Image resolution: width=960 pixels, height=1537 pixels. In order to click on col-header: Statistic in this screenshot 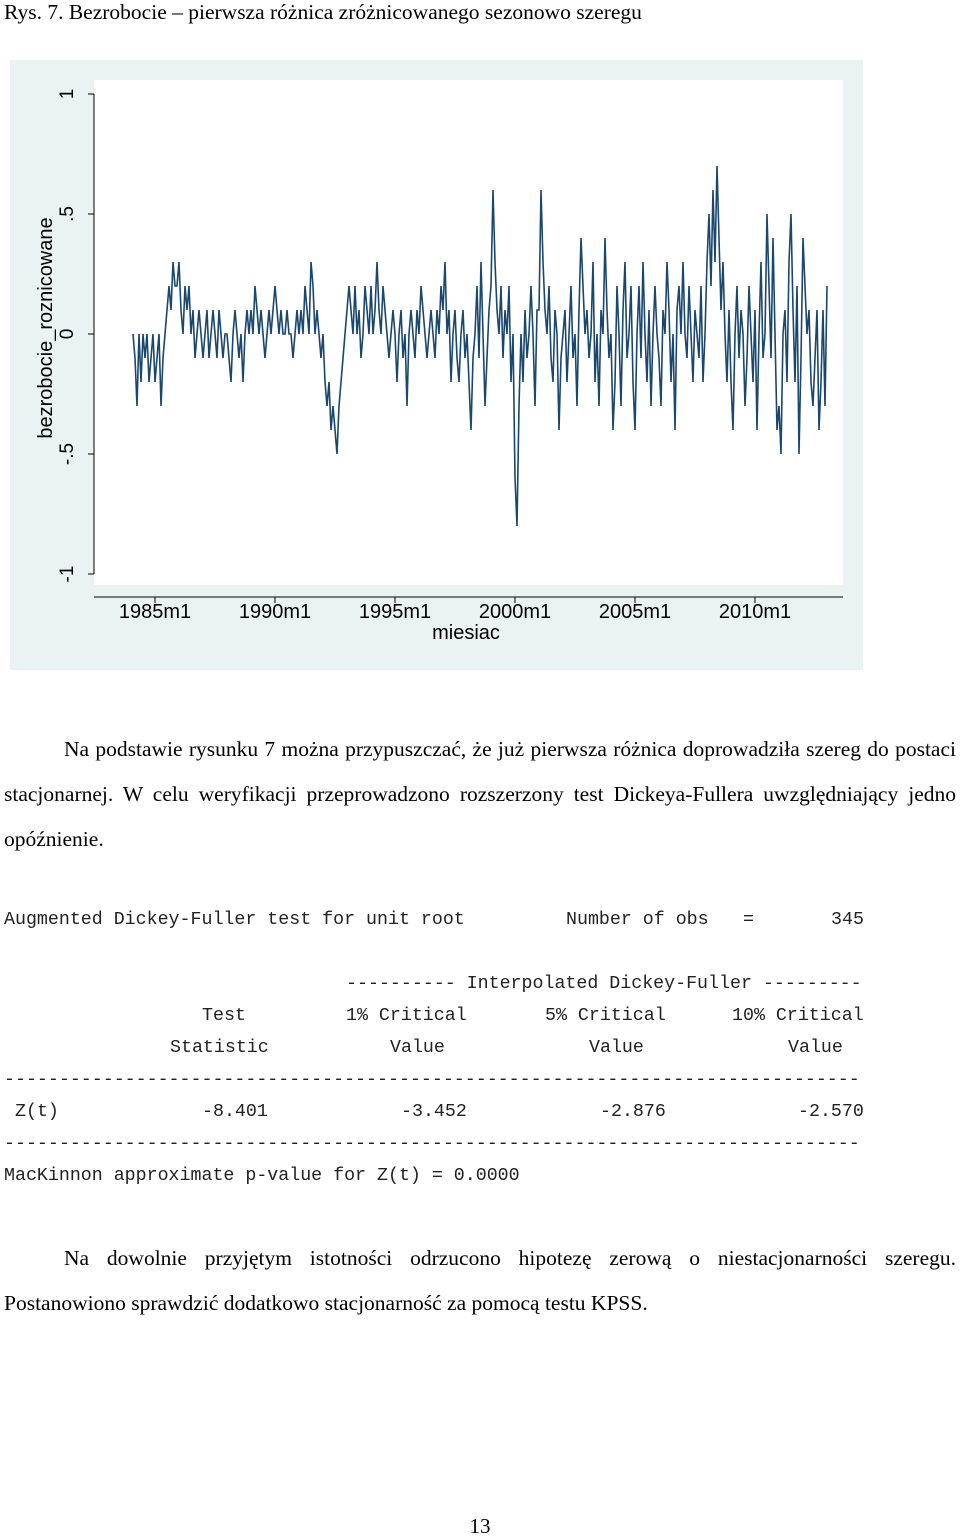, I will do `click(219, 1048)`.